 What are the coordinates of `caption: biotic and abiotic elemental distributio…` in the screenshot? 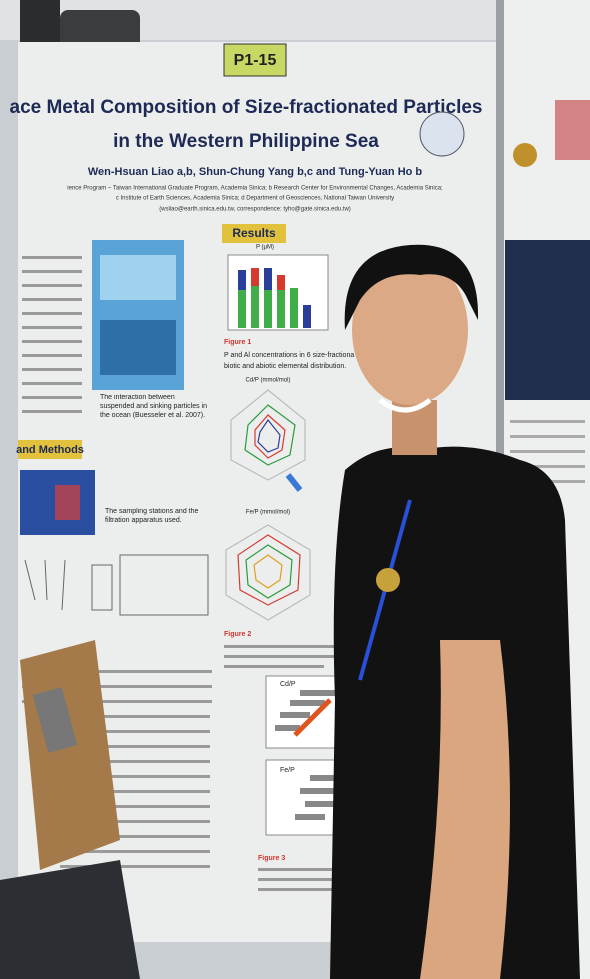 It's located at (285, 366).